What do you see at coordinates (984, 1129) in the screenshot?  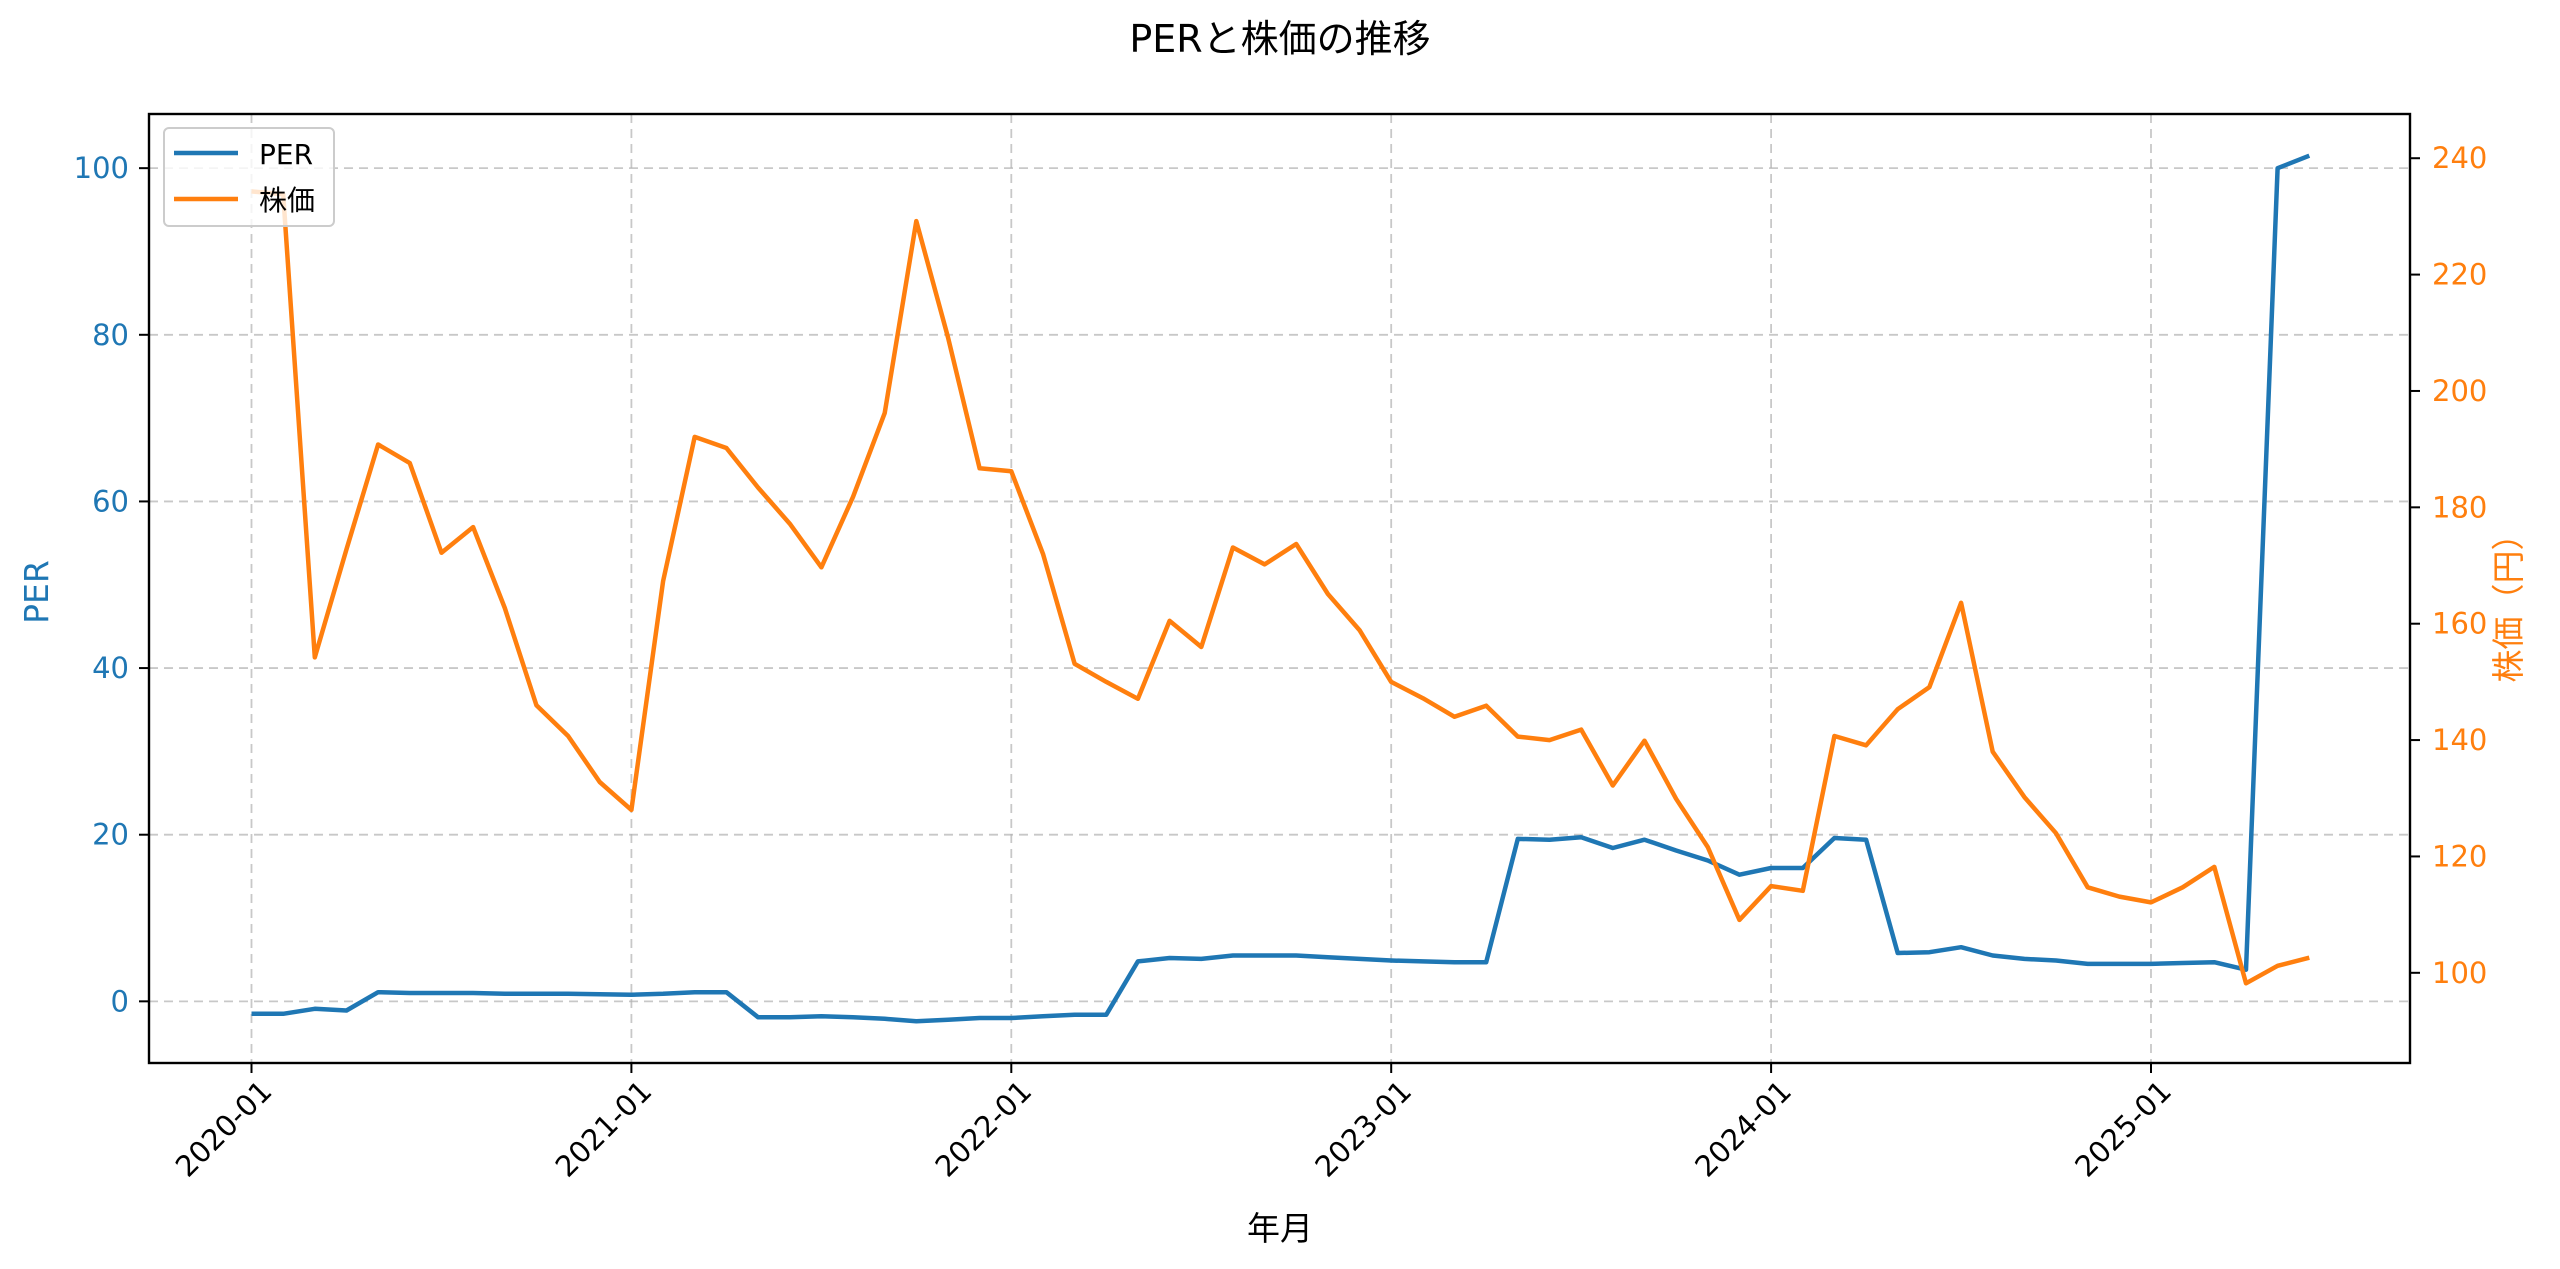 I see `x-tick-label: 2022-01` at bounding box center [984, 1129].